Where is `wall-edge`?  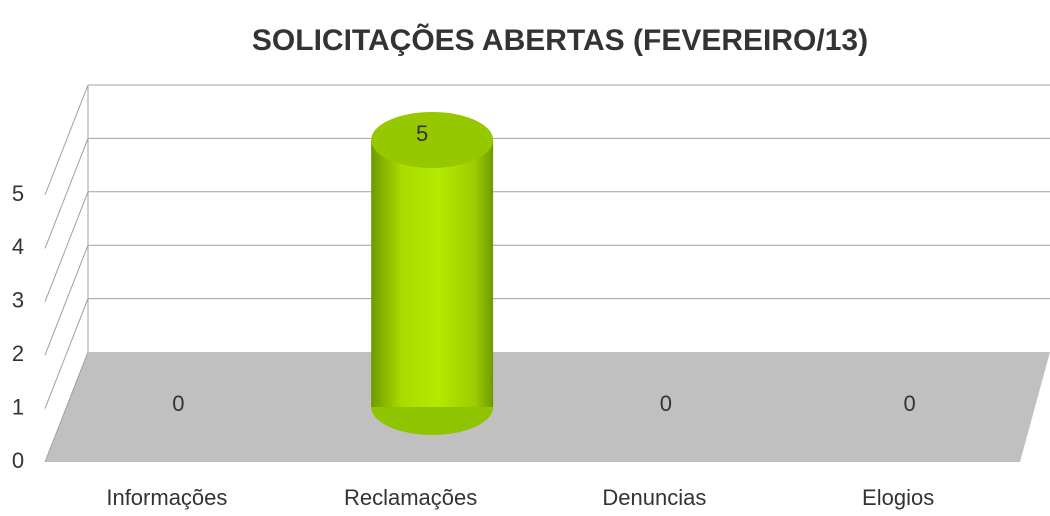
wall-edge is located at coordinates (66, 407).